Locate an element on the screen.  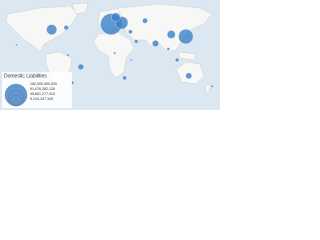
legend-label: 45,661,277,913 is located at coordinates (42, 94).